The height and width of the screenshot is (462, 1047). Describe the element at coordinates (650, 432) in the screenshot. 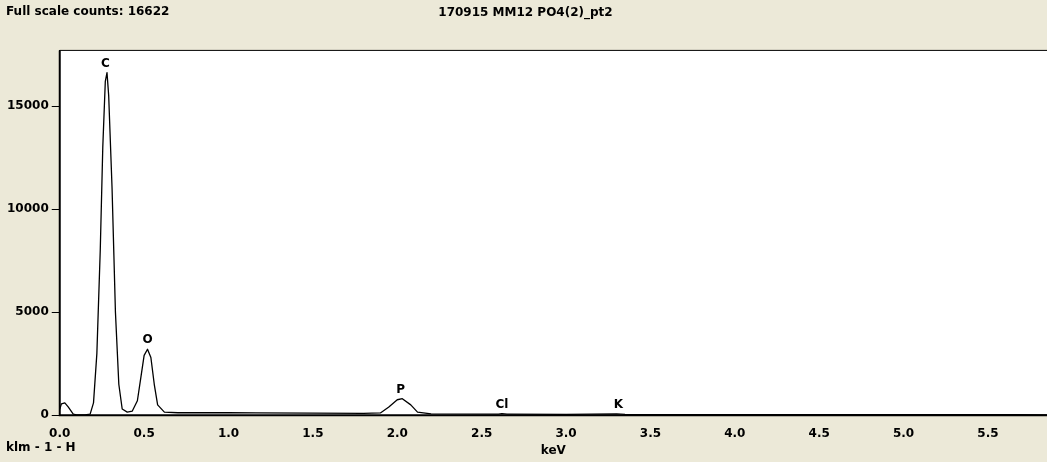

I see `x-tick-label: 3.5` at that location.